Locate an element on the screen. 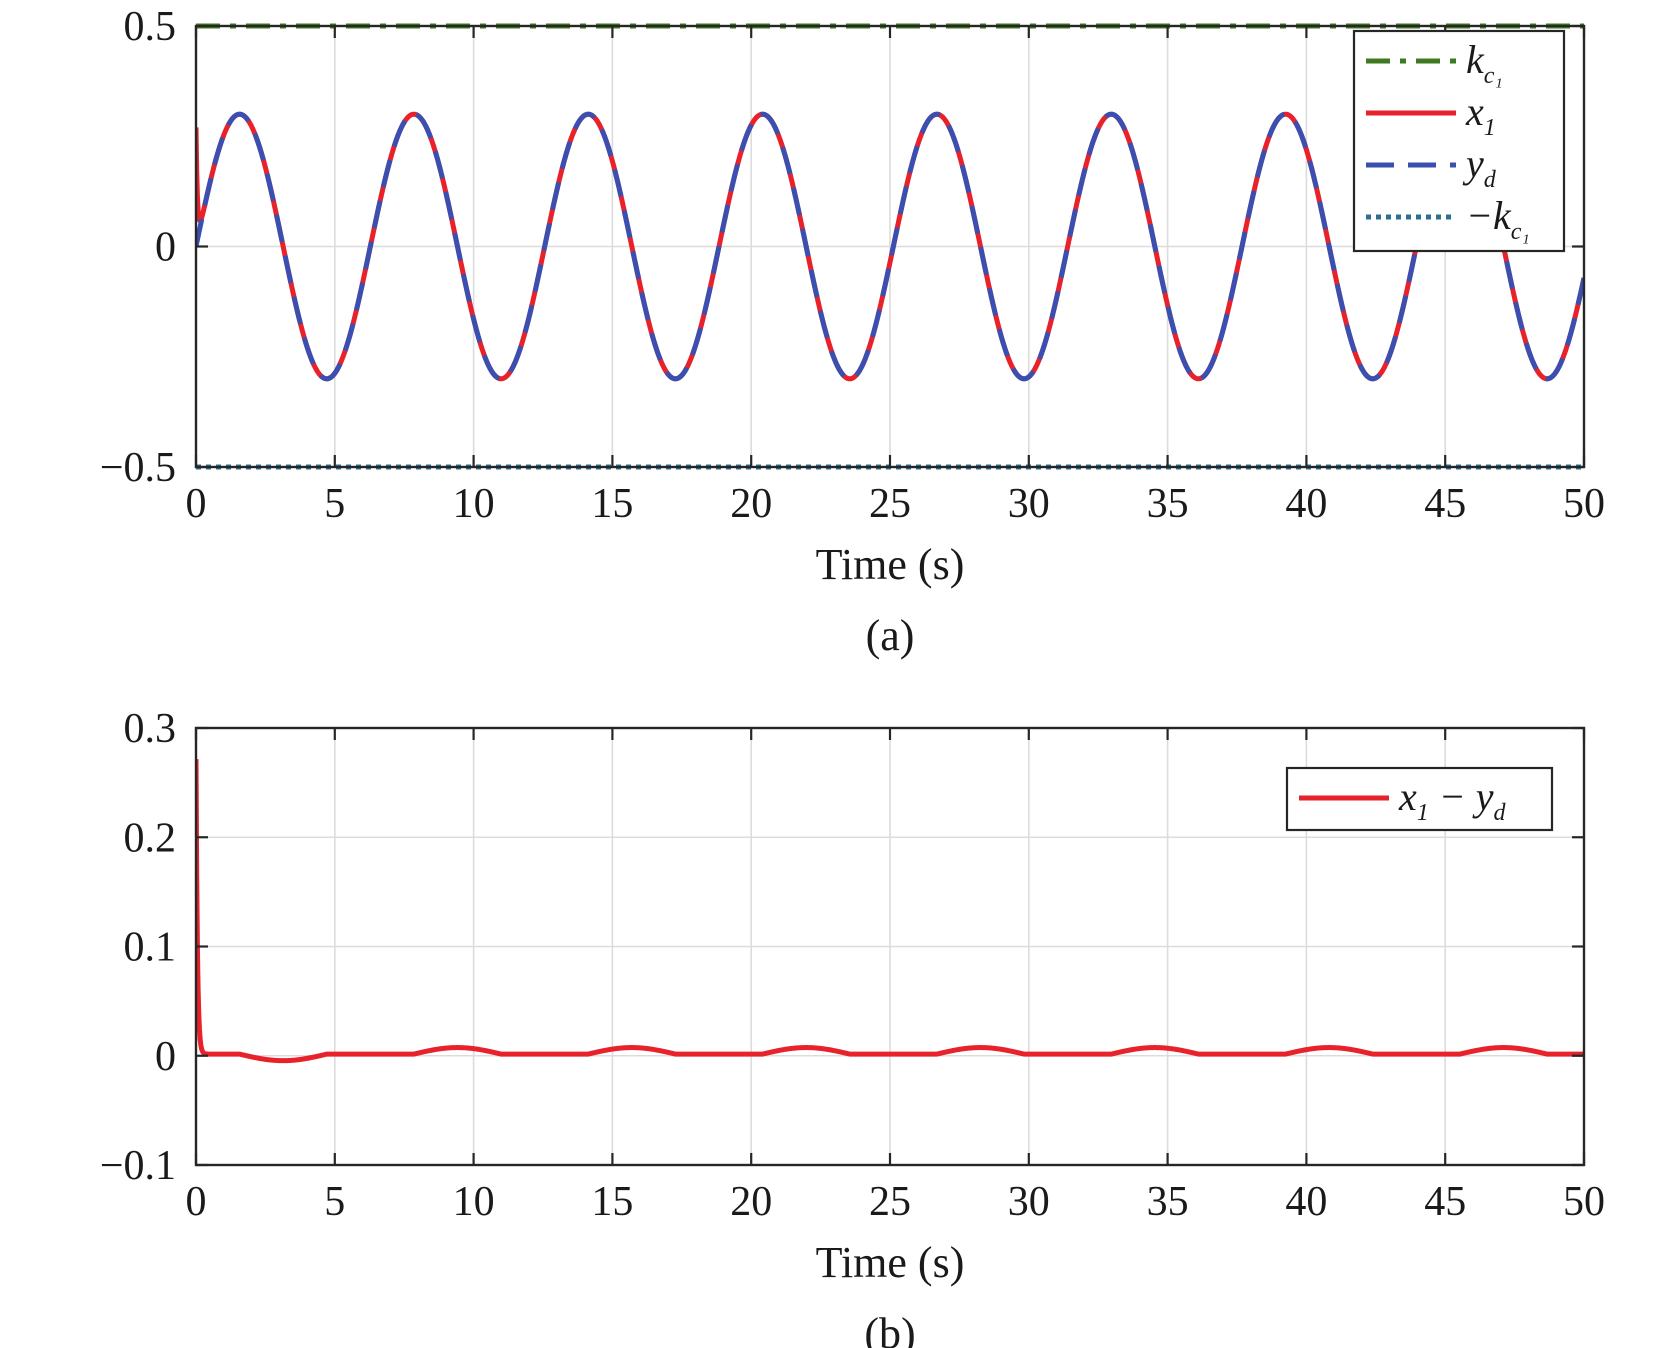 The height and width of the screenshot is (1348, 1673). y-tick-label-0: −0.5 is located at coordinates (138, 468).